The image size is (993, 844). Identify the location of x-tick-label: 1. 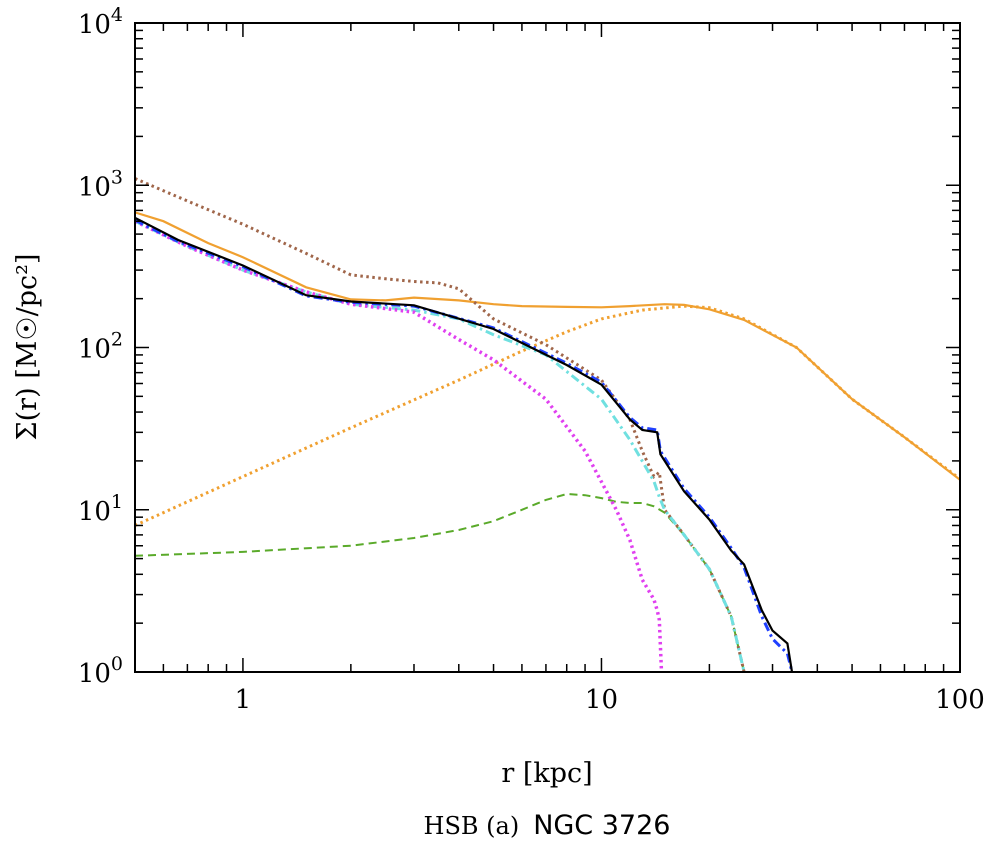
(243, 700).